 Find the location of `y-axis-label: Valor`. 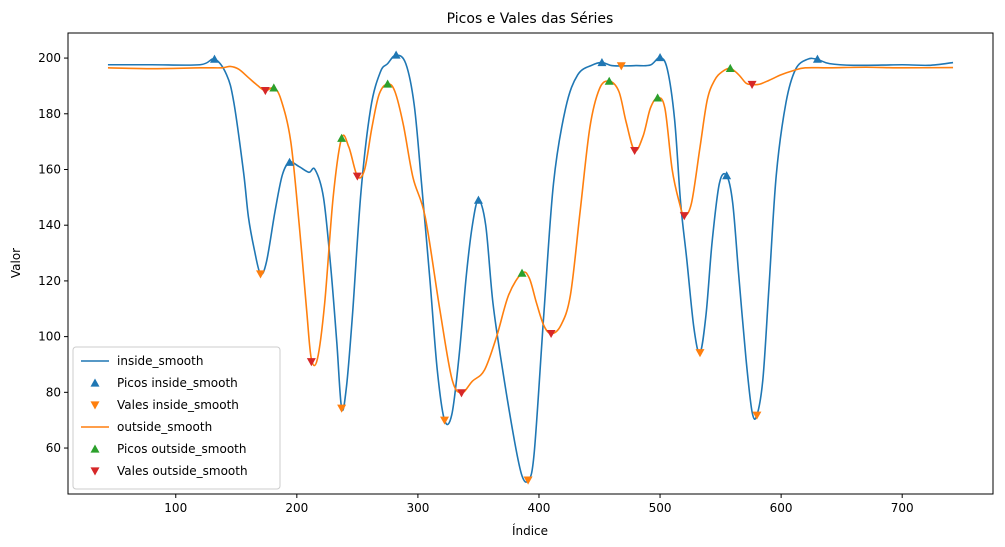

y-axis-label: Valor is located at coordinates (16, 263).